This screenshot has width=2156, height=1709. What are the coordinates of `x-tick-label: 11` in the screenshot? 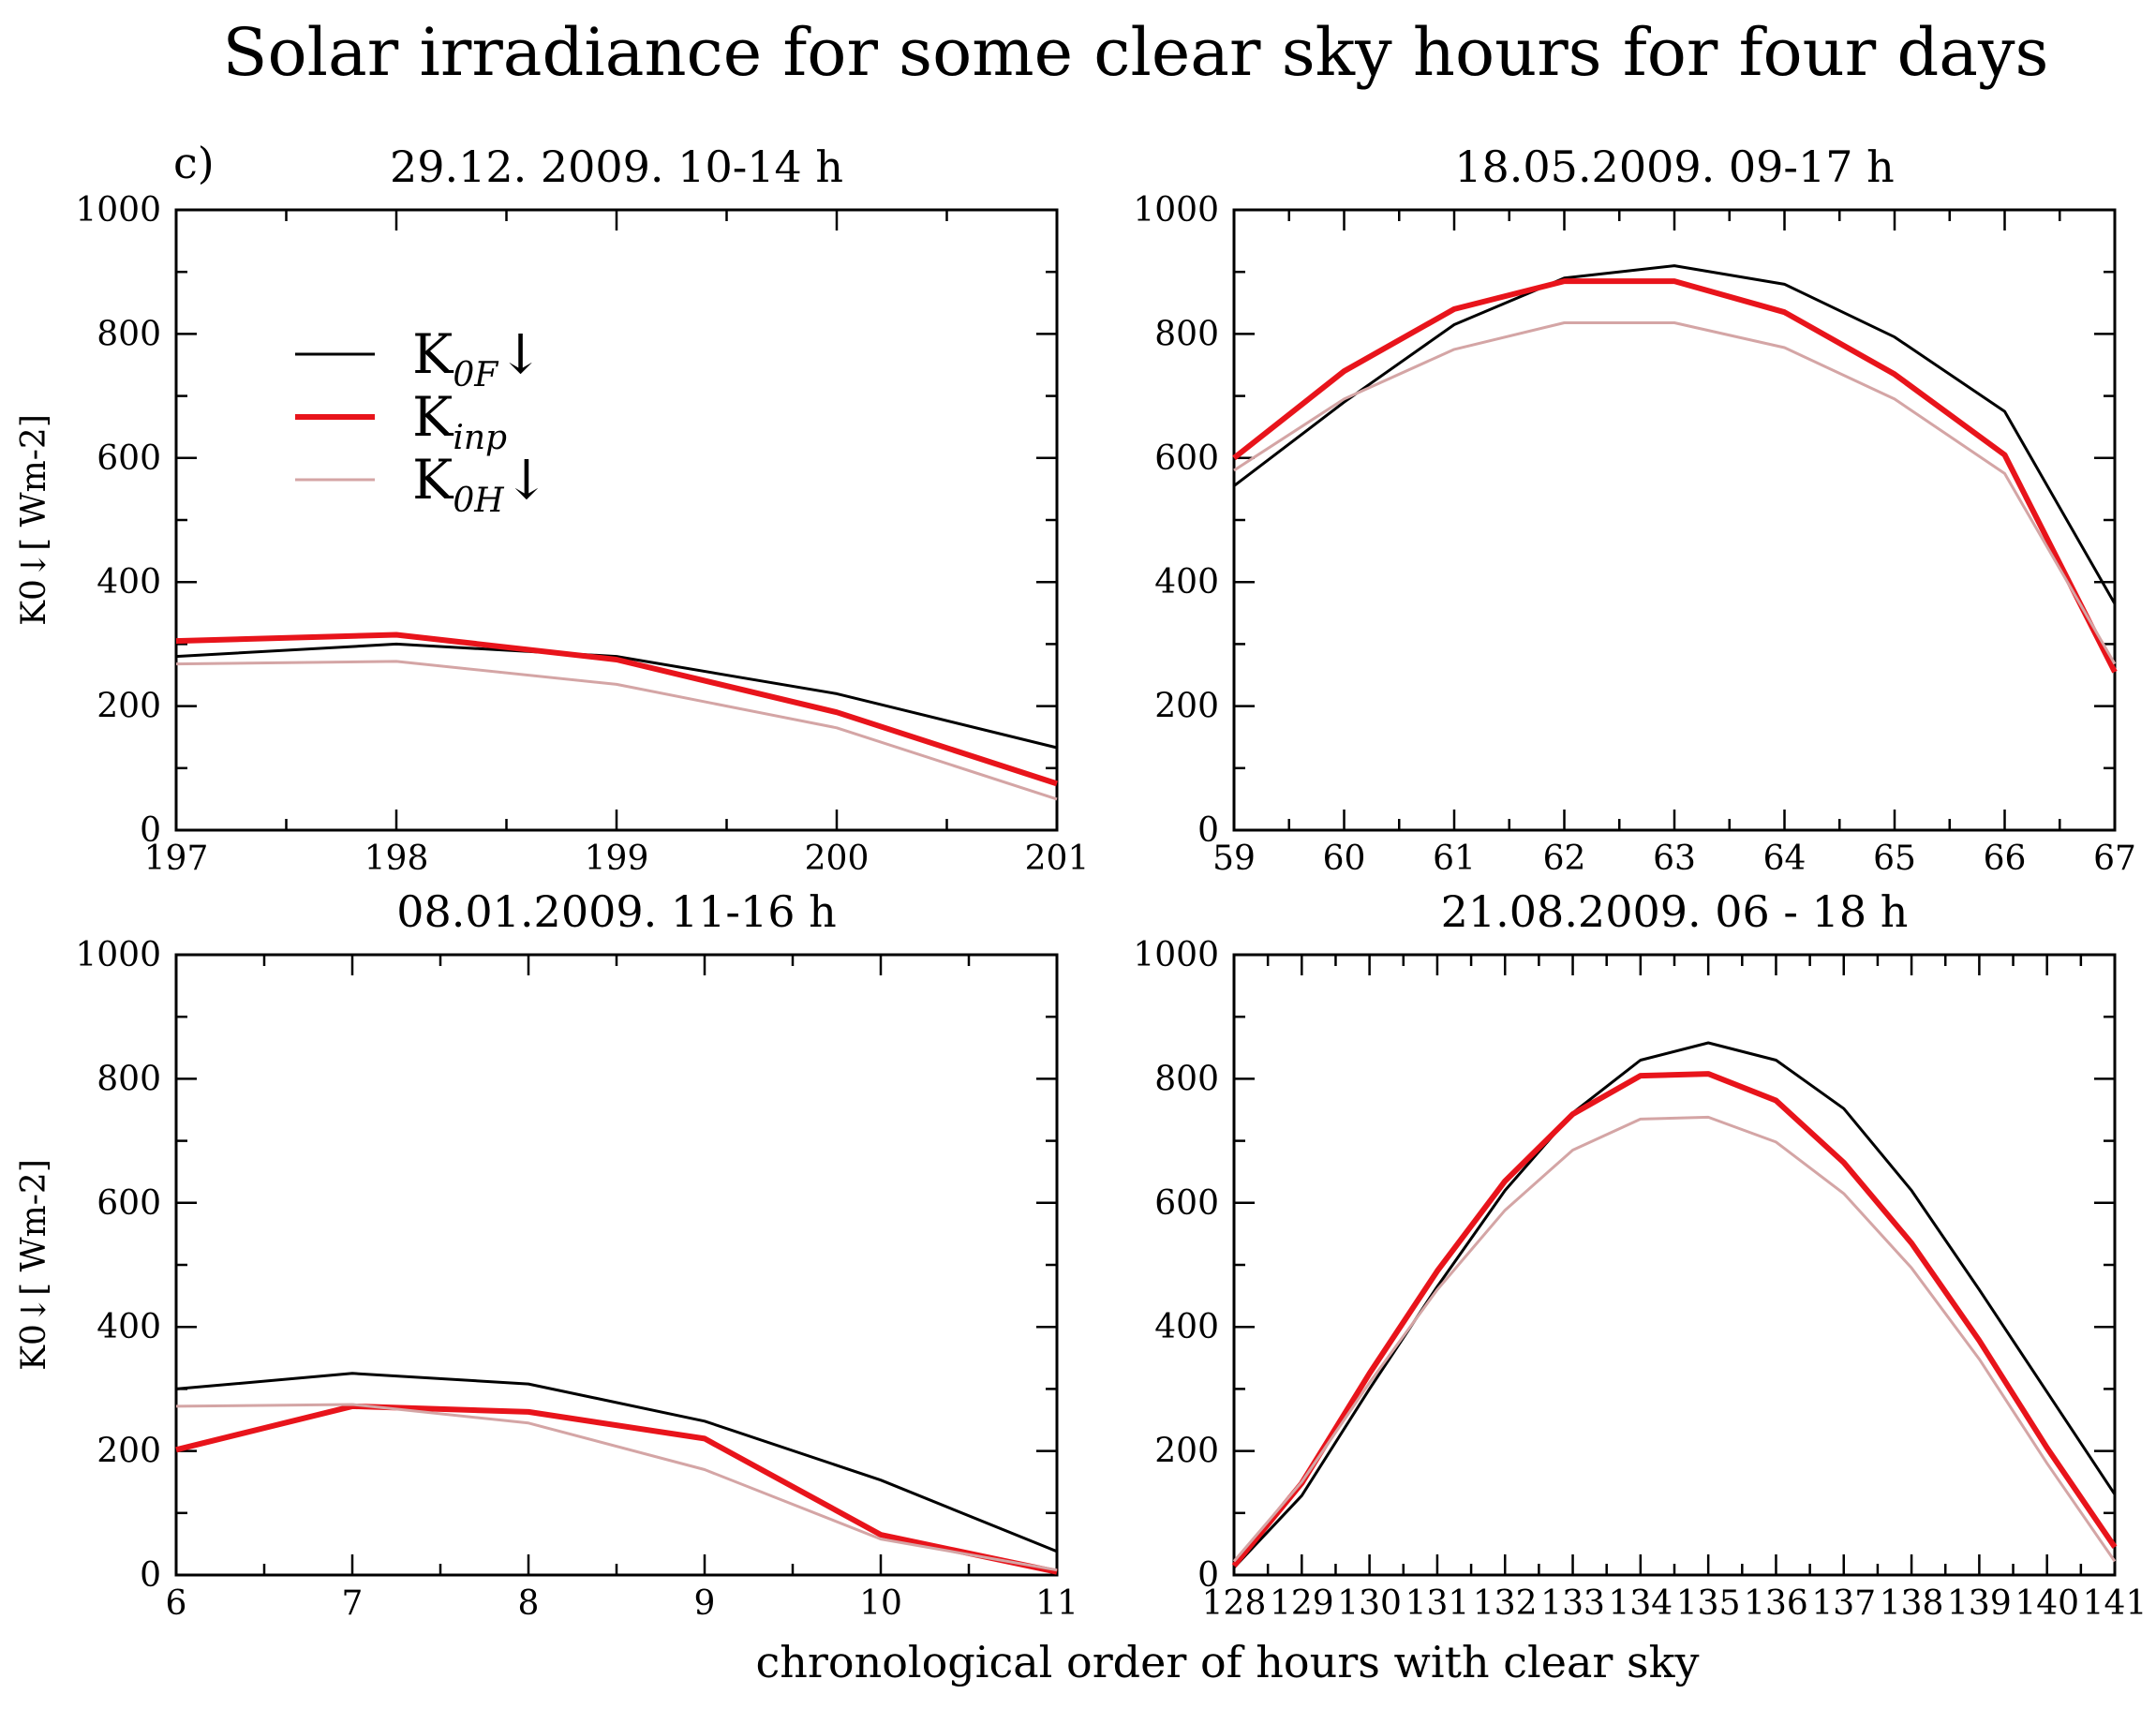 It's located at (1056, 1603).